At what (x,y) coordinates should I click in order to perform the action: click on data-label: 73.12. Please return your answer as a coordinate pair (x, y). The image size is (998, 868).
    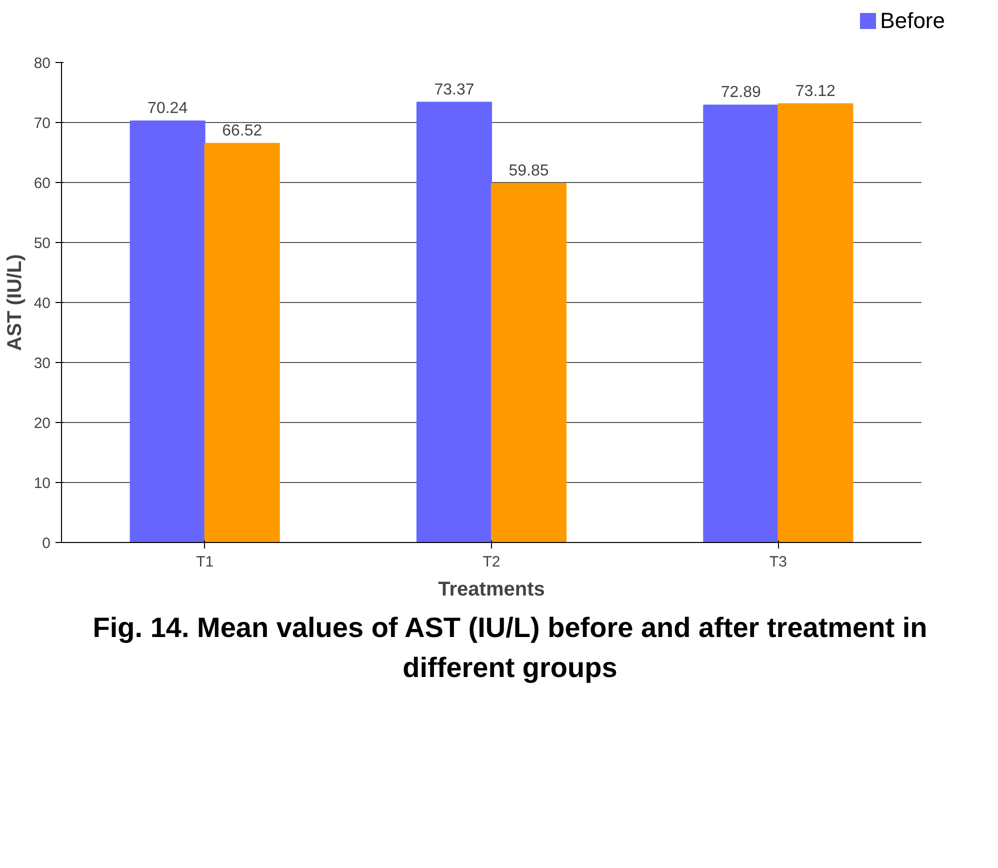
    Looking at the image, I should click on (815, 91).